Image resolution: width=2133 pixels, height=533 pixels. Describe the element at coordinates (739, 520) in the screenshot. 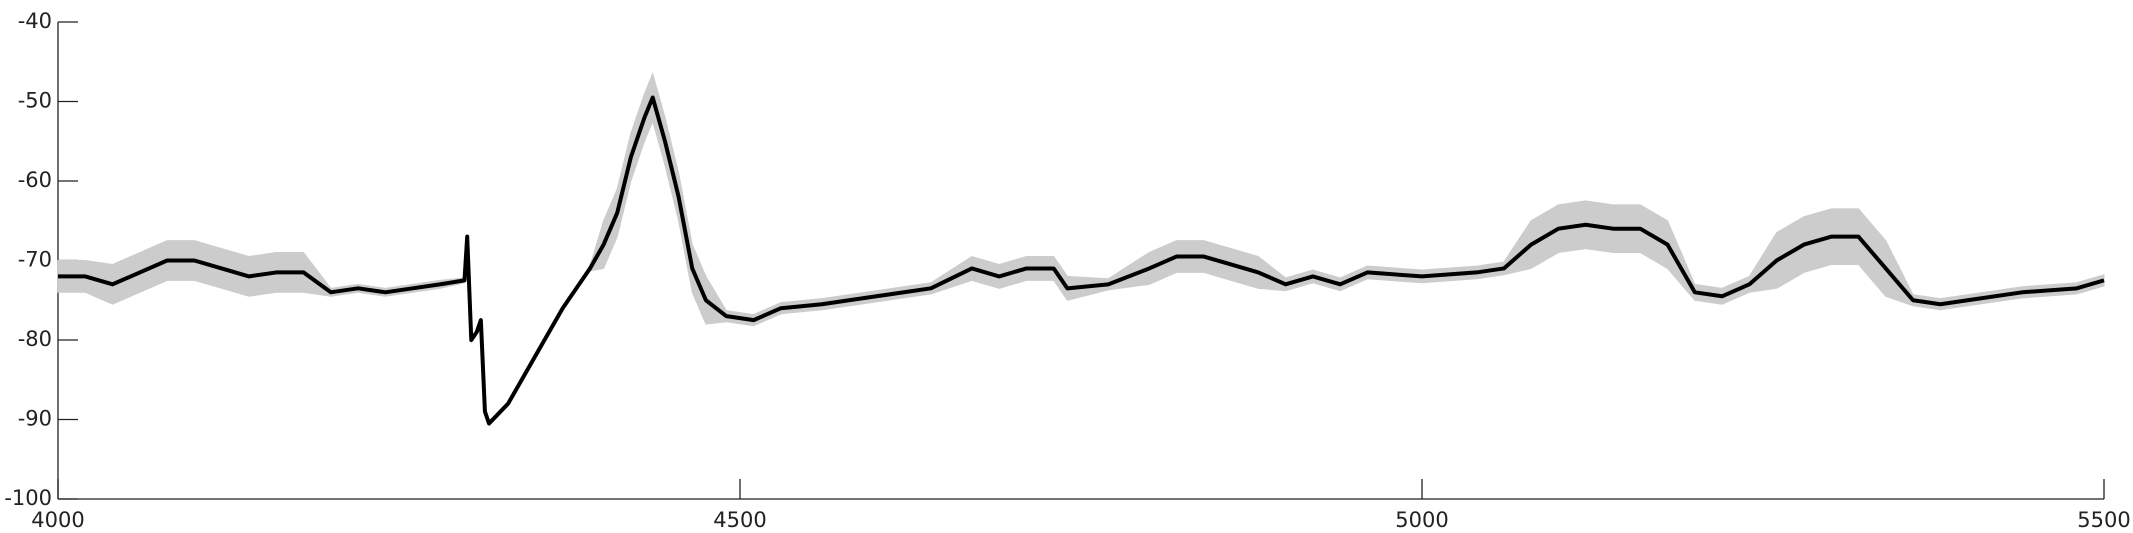

I see `x-tick-label: 4500` at that location.